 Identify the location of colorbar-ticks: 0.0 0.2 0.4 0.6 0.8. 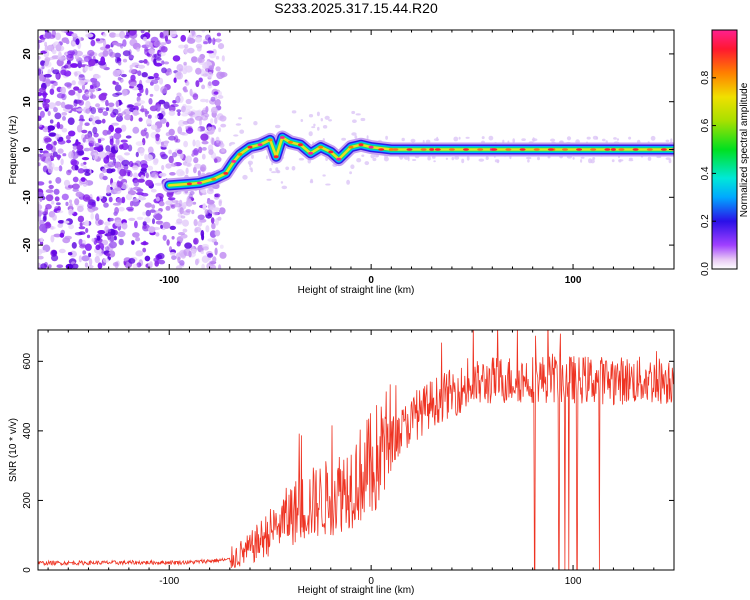
(708, 173).